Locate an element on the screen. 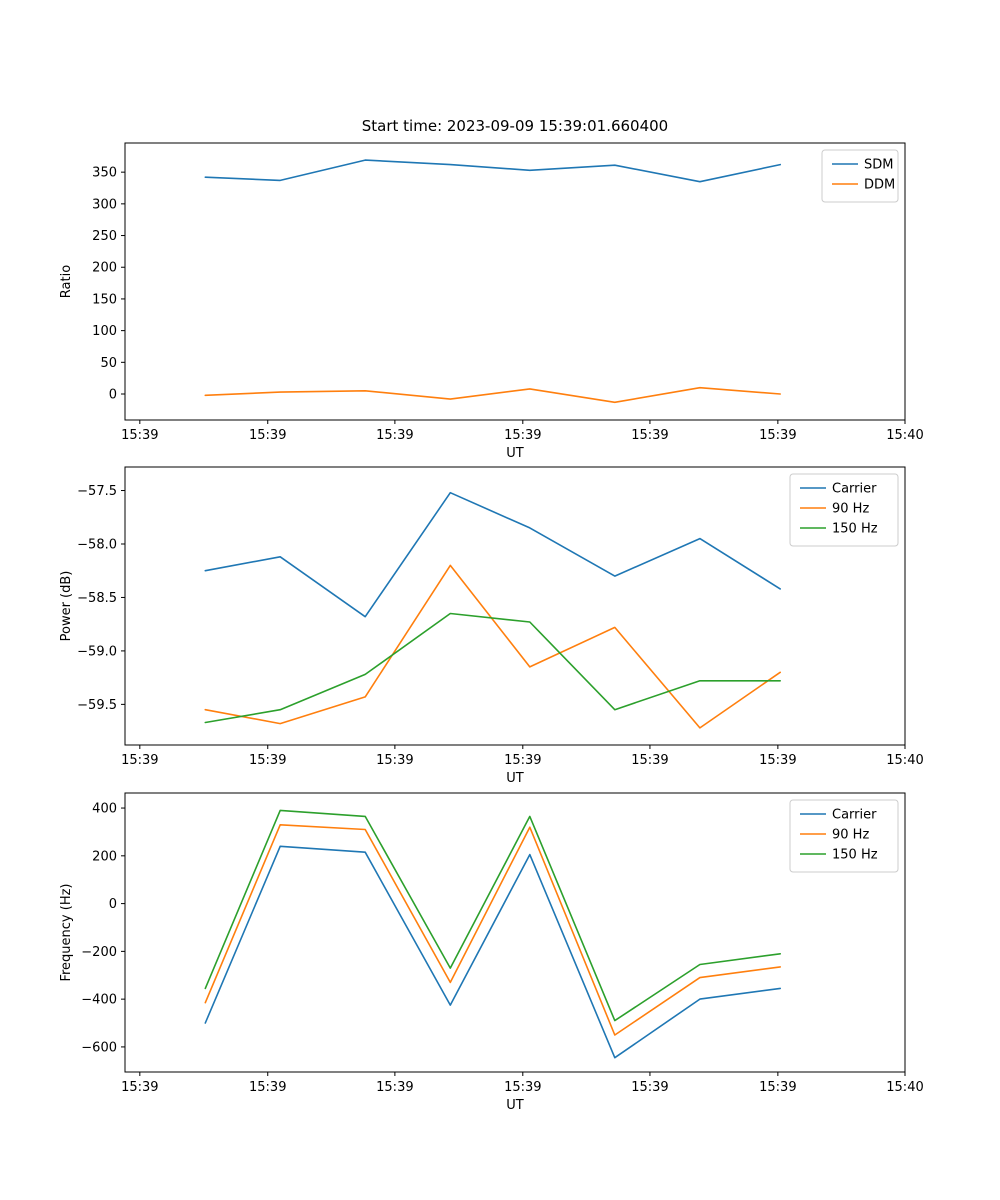 The height and width of the screenshot is (1200, 1000). y-tick-label: −58.5 is located at coordinates (97, 598).